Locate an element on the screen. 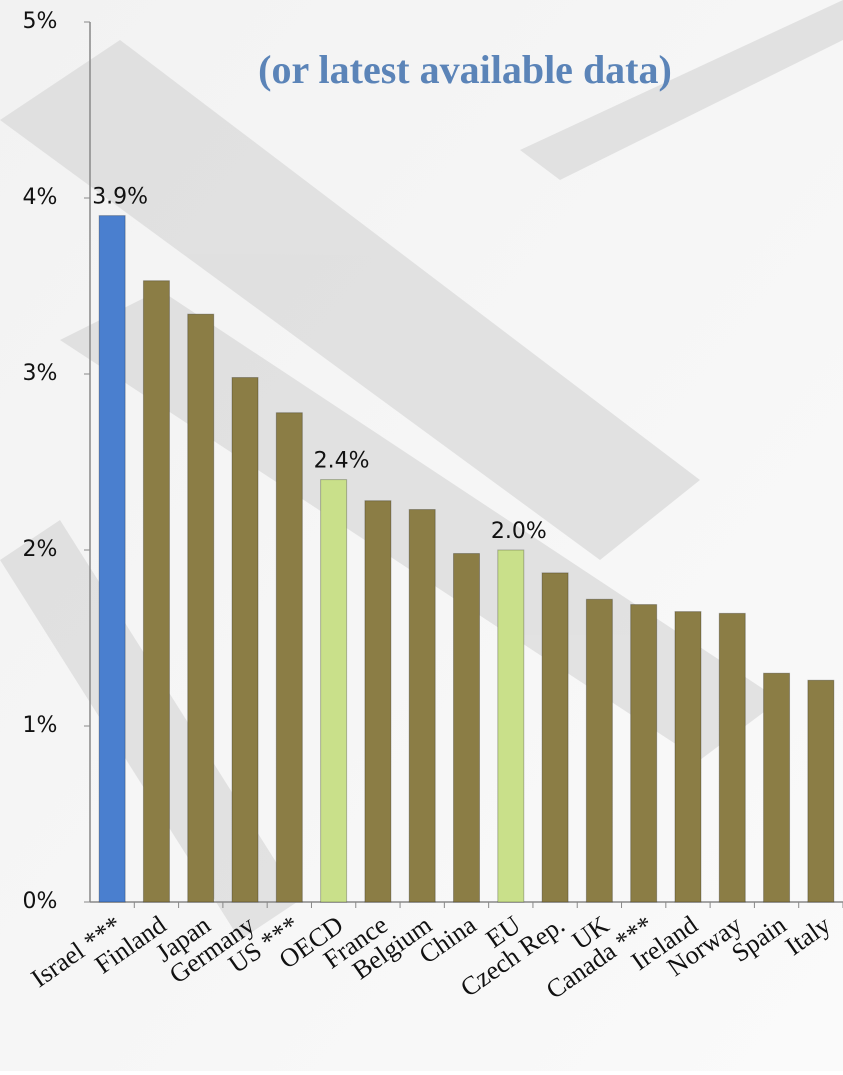  value-label: 2.0% is located at coordinates (519, 531).